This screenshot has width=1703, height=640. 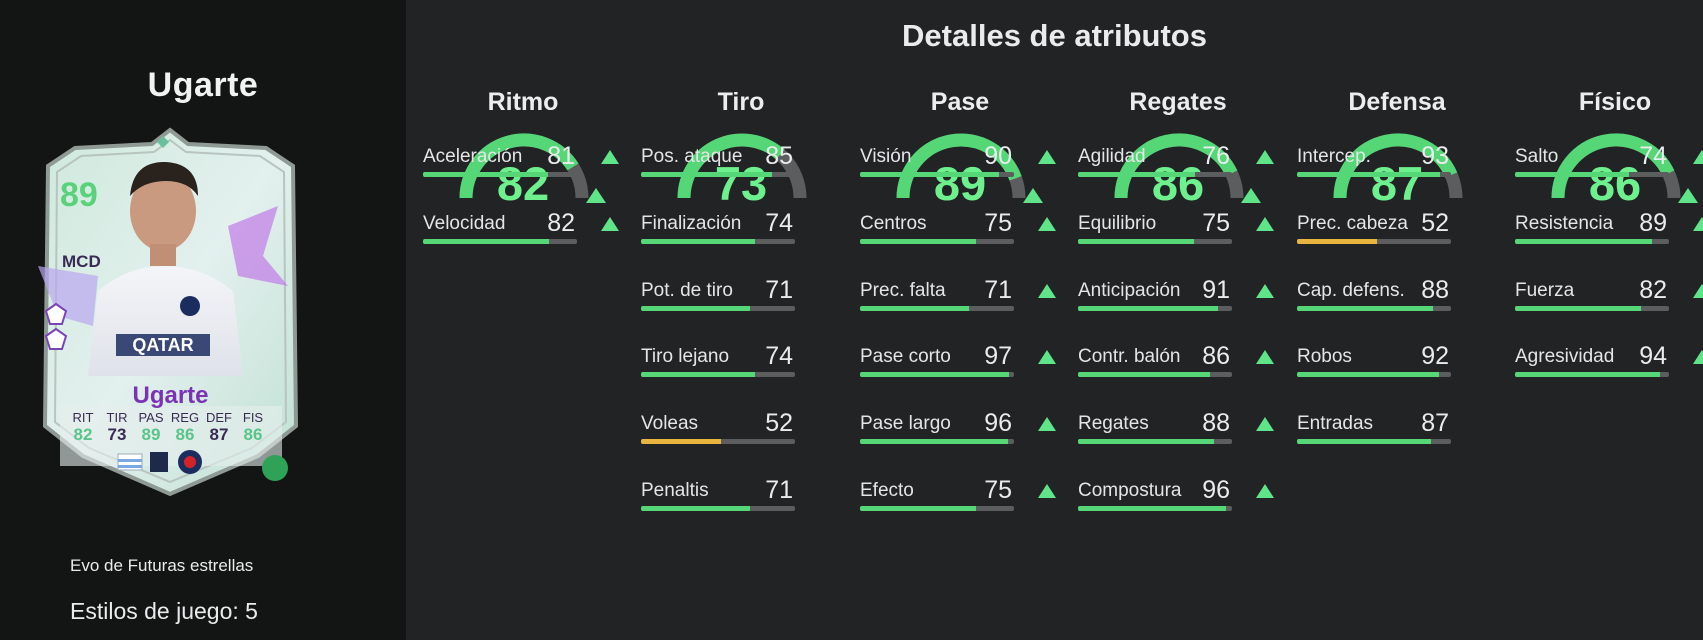 I want to click on evo-title: Evo de Futuras estrellas, so click(x=162, y=565).